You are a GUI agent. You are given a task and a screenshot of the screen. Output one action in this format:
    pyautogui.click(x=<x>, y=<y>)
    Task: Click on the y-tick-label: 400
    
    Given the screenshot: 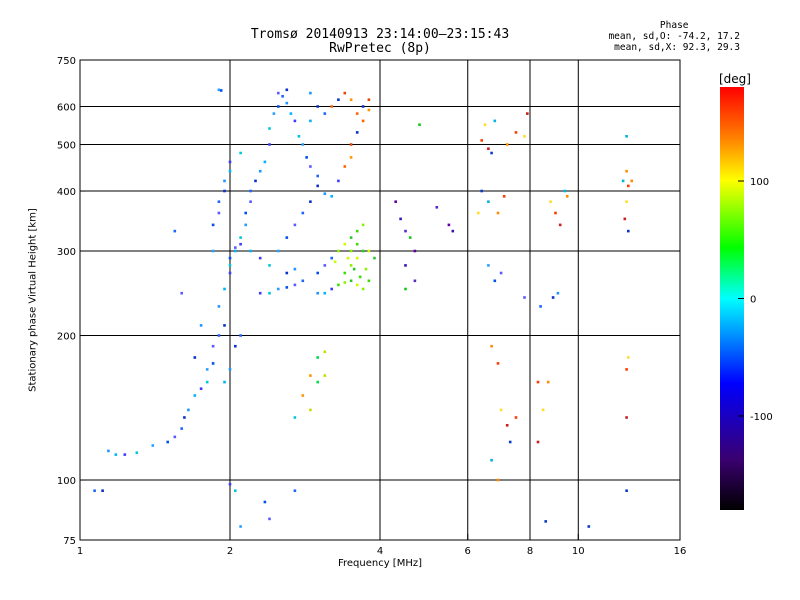 What is the action you would take?
    pyautogui.click(x=66, y=192)
    